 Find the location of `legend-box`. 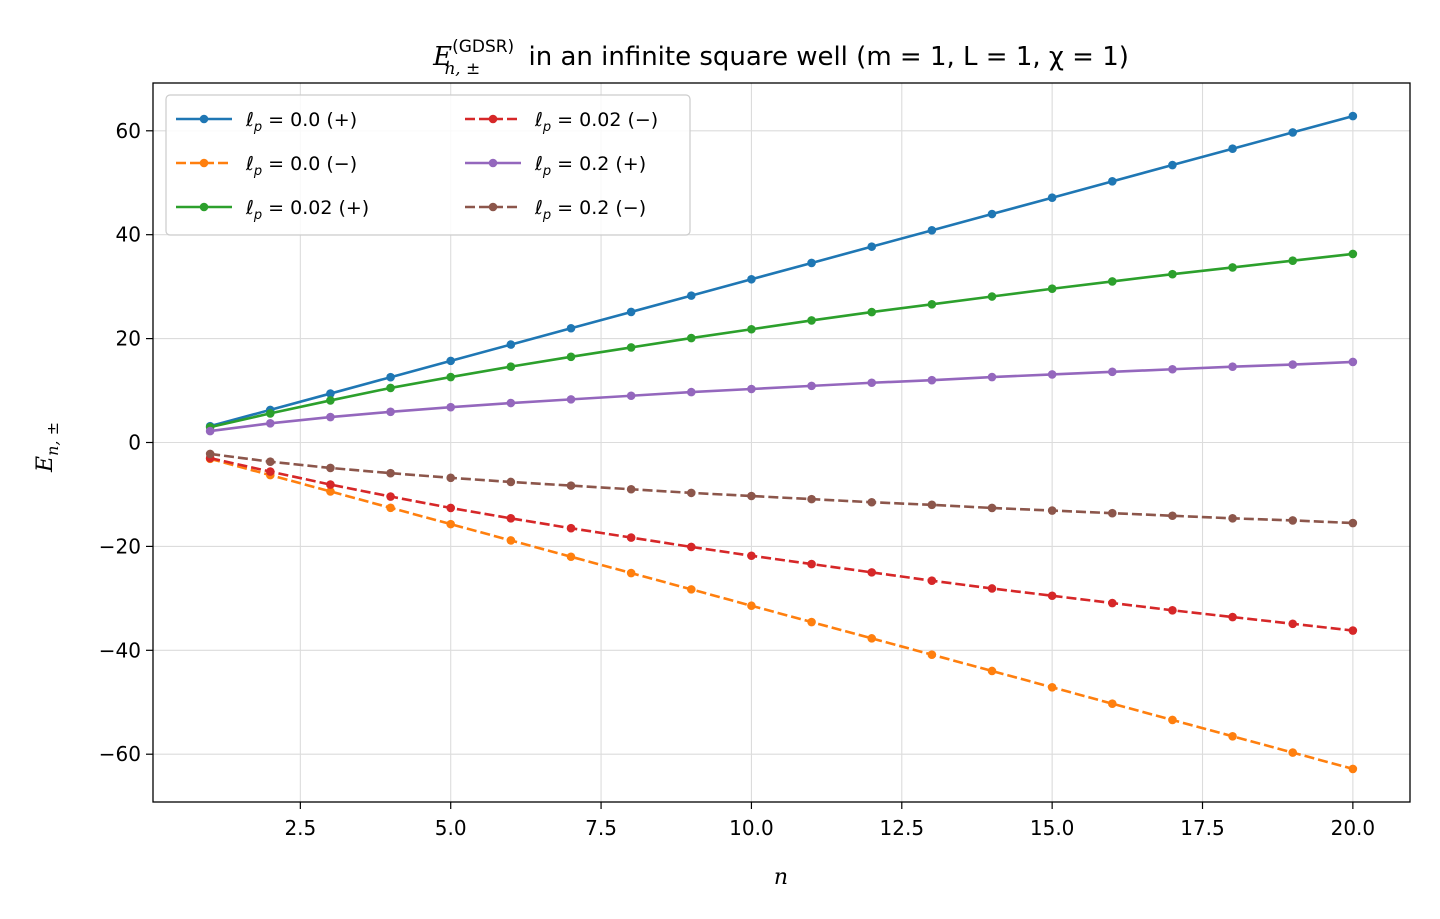

legend-box is located at coordinates (428, 165).